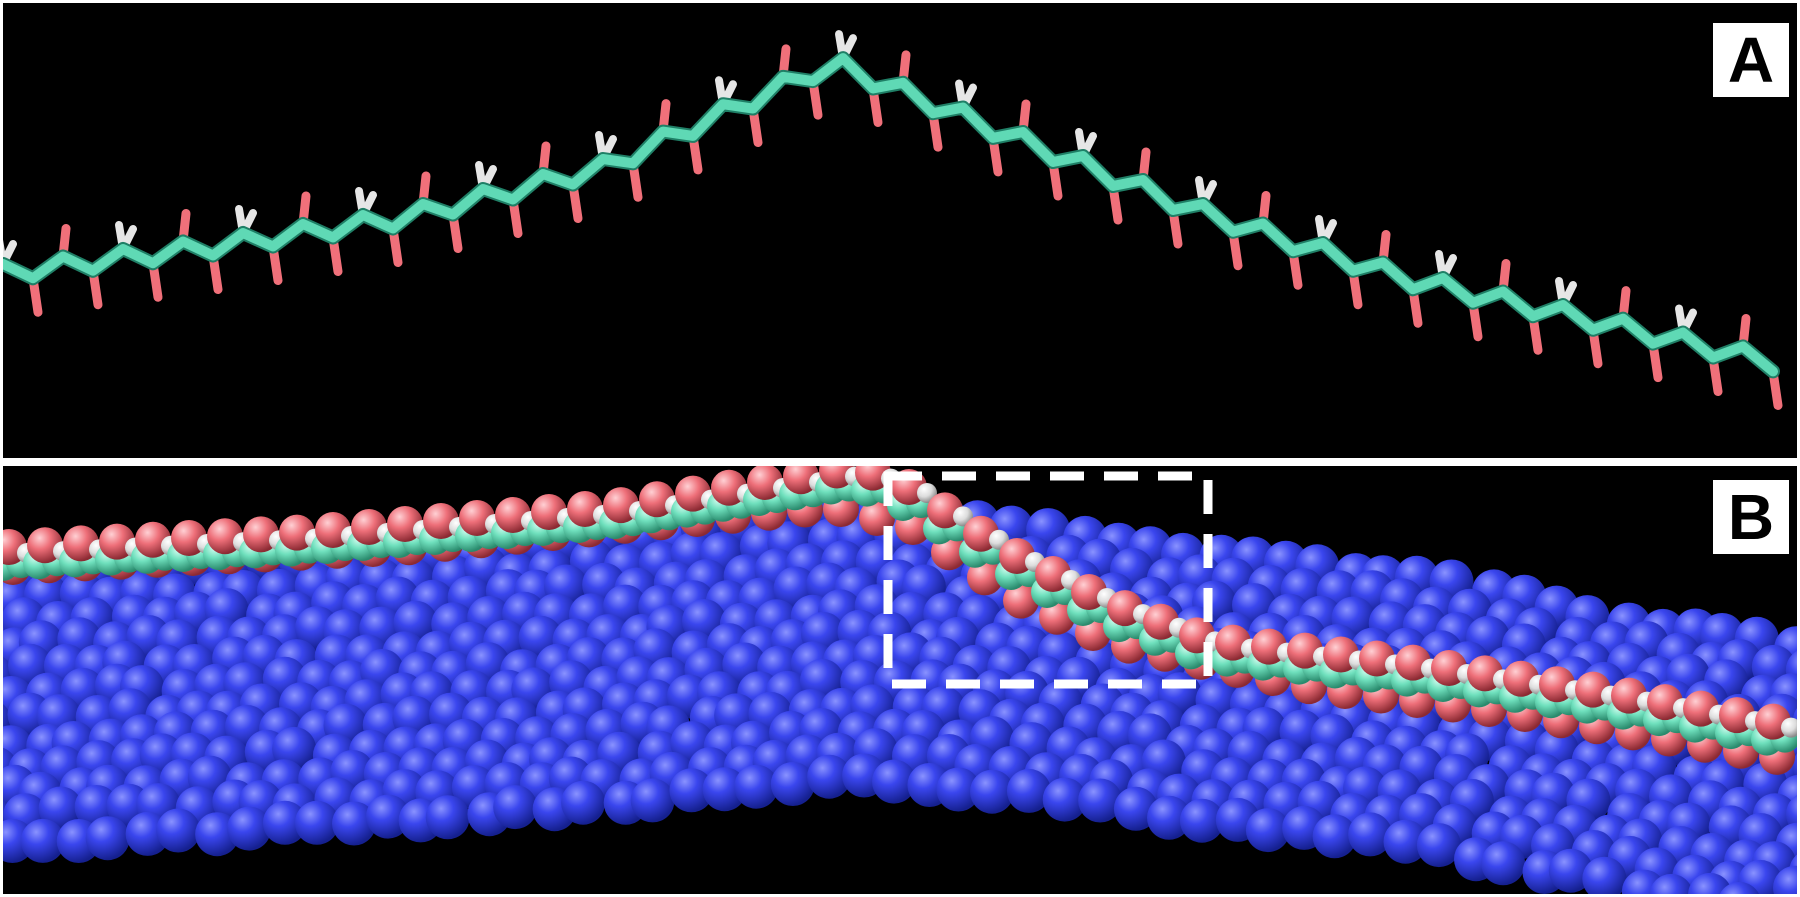 This screenshot has height=897, width=1800. I want to click on highlight-dashed-box, so click(1048, 580).